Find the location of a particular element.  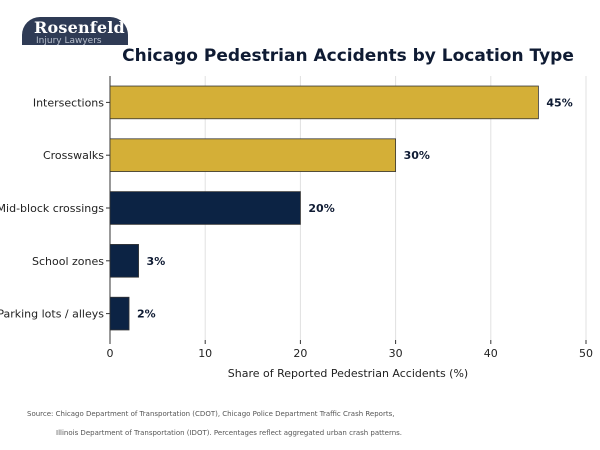

category-label-1: Crosswalks is located at coordinates (73, 155).